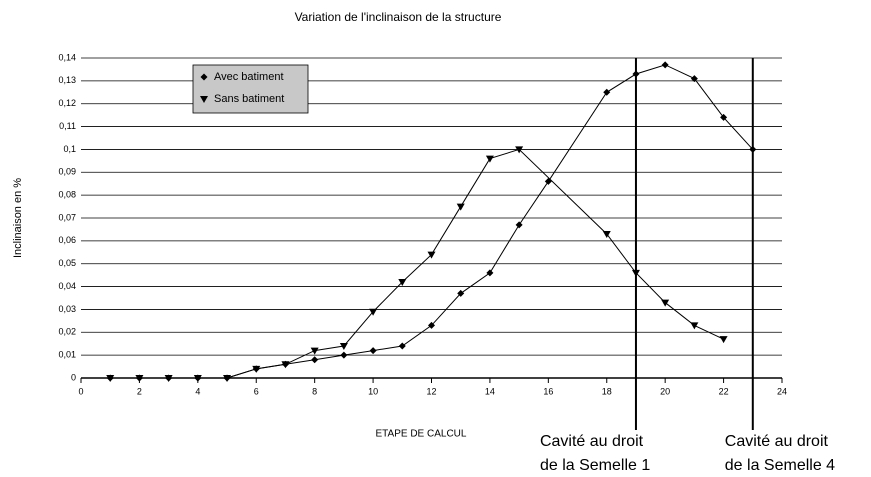  I want to click on x-tick-label: 22, so click(724, 391).